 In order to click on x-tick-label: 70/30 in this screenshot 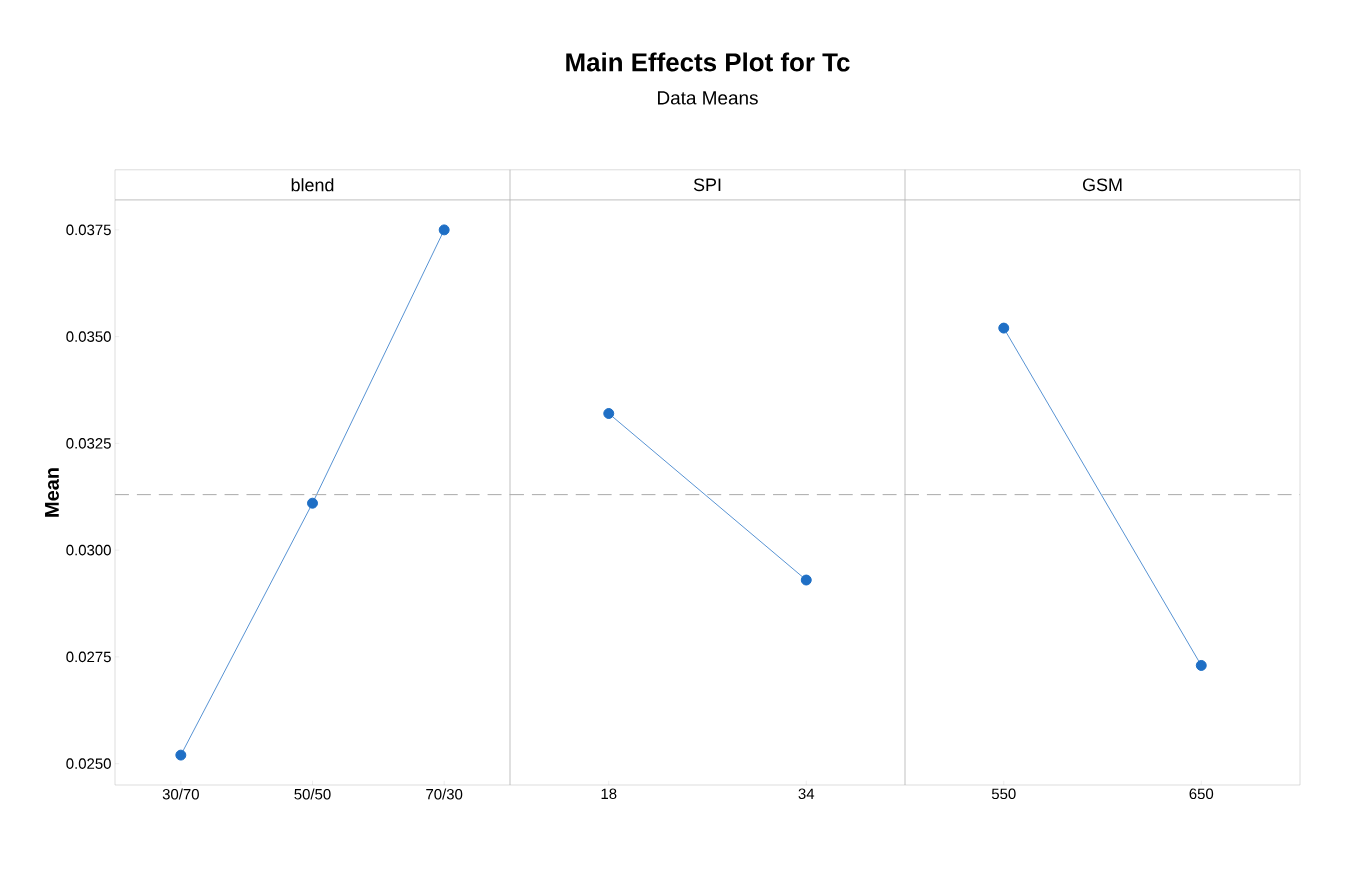, I will do `click(444, 794)`.